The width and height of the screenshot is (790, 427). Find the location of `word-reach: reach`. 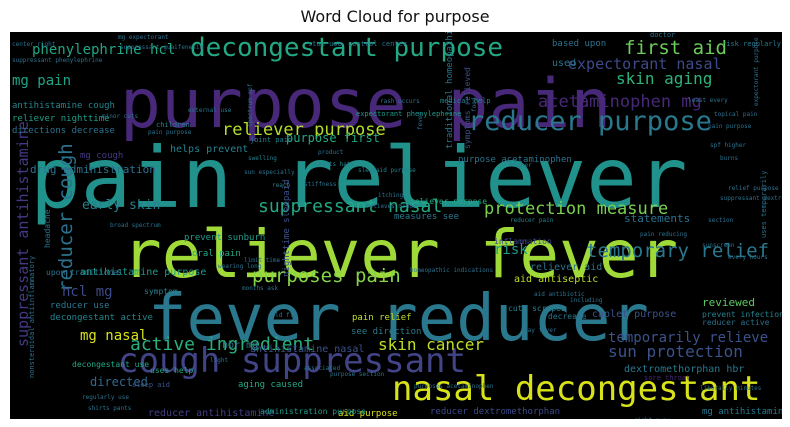

word-reach: reach is located at coordinates (281, 185).